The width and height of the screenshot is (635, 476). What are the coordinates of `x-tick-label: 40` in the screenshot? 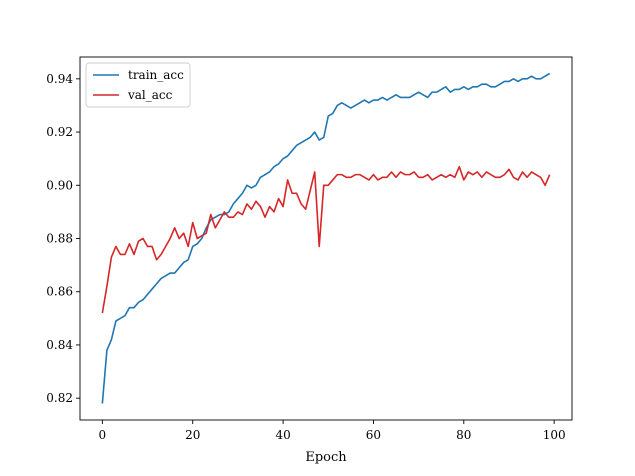 It's located at (282, 435).